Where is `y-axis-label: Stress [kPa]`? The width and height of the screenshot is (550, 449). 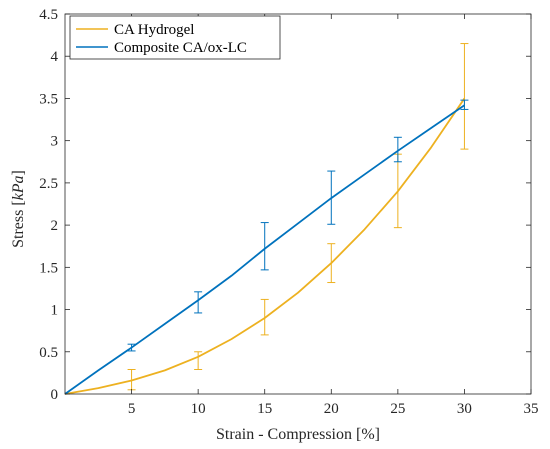
y-axis-label: Stress [kPa] is located at coordinates (18, 209).